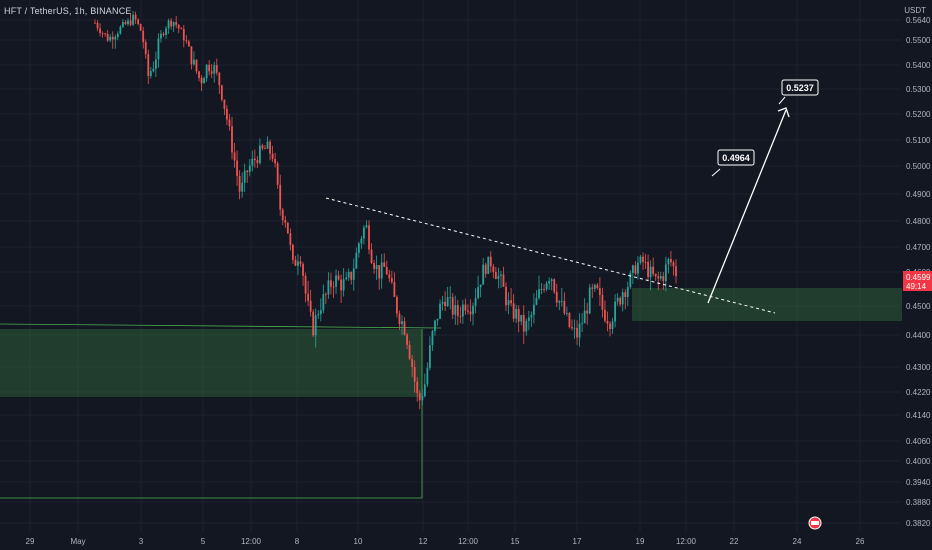  Describe the element at coordinates (918, 89) in the screenshot. I see `y-tick-label: 0.5300` at that location.